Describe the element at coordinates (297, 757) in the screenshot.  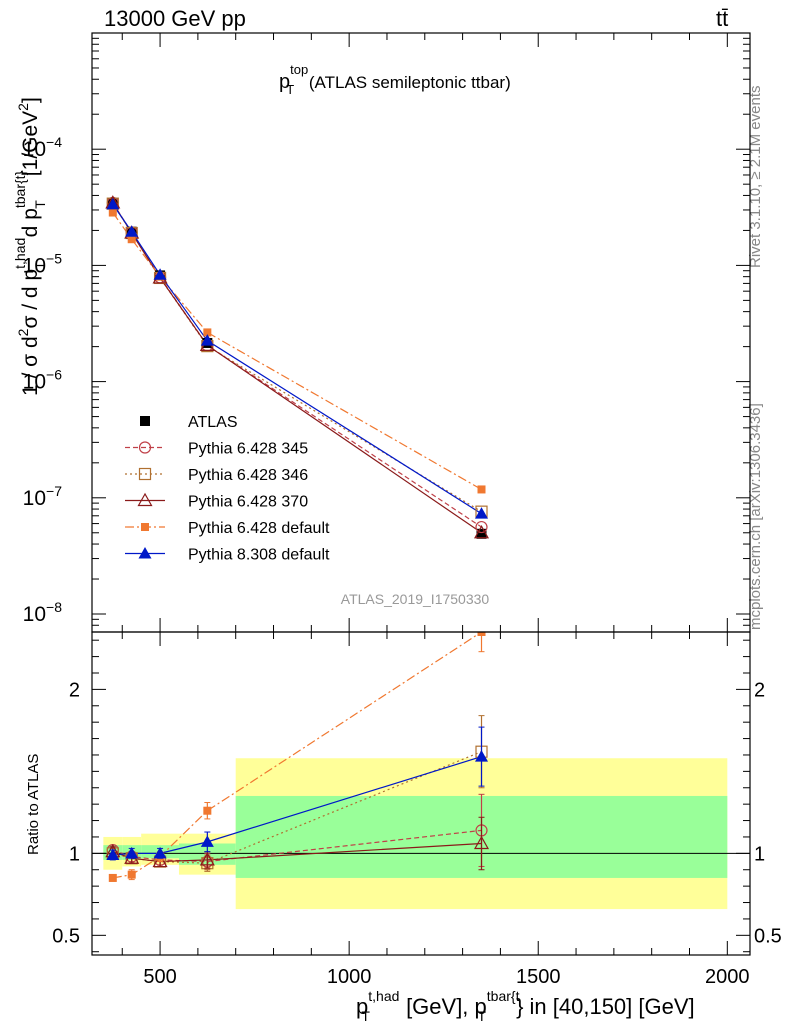
I see `ratio-series` at that location.